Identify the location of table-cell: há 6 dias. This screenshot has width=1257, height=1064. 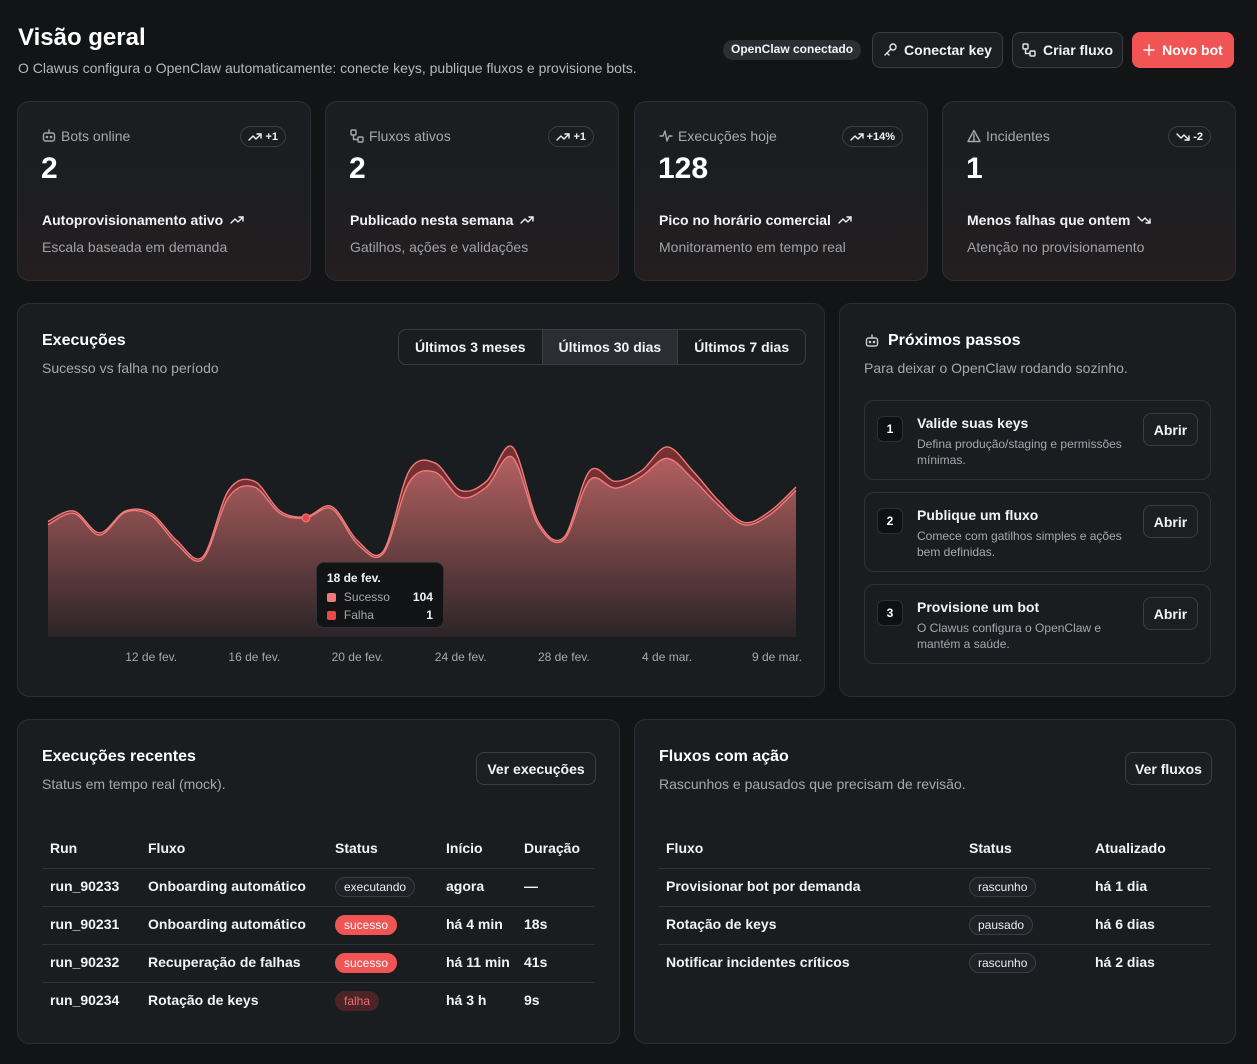
(1125, 924).